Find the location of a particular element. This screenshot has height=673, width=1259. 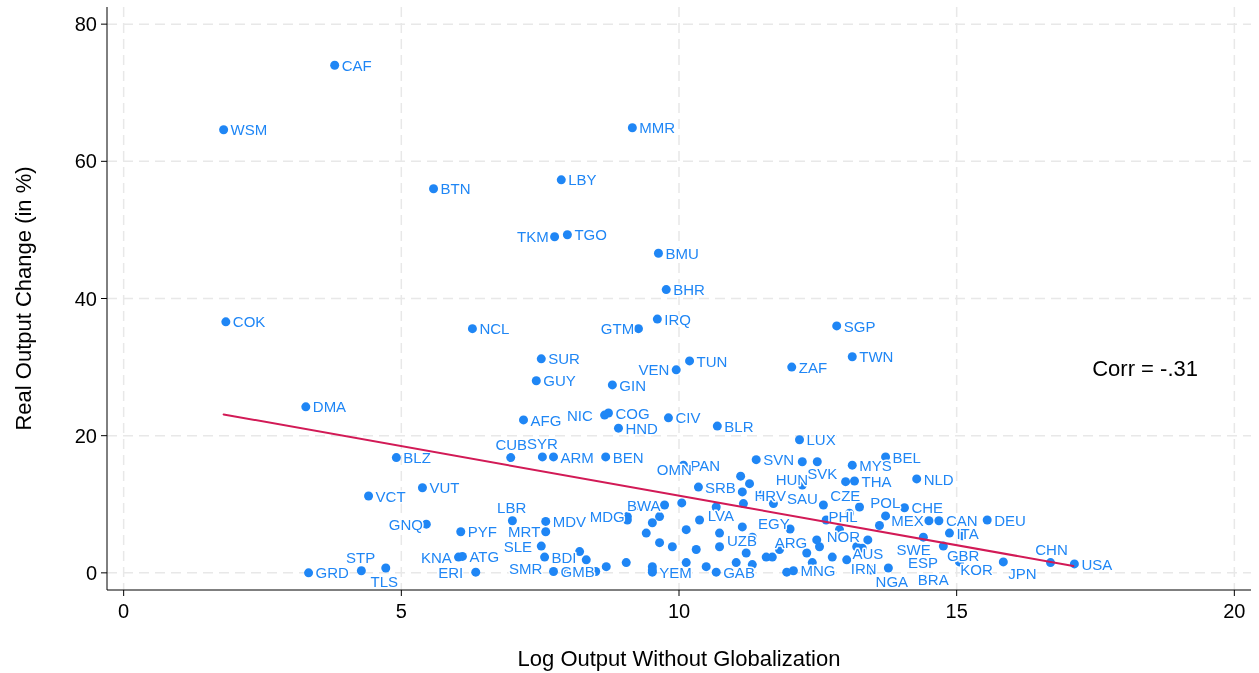

y-tick-label: 20 is located at coordinates (85, 435).